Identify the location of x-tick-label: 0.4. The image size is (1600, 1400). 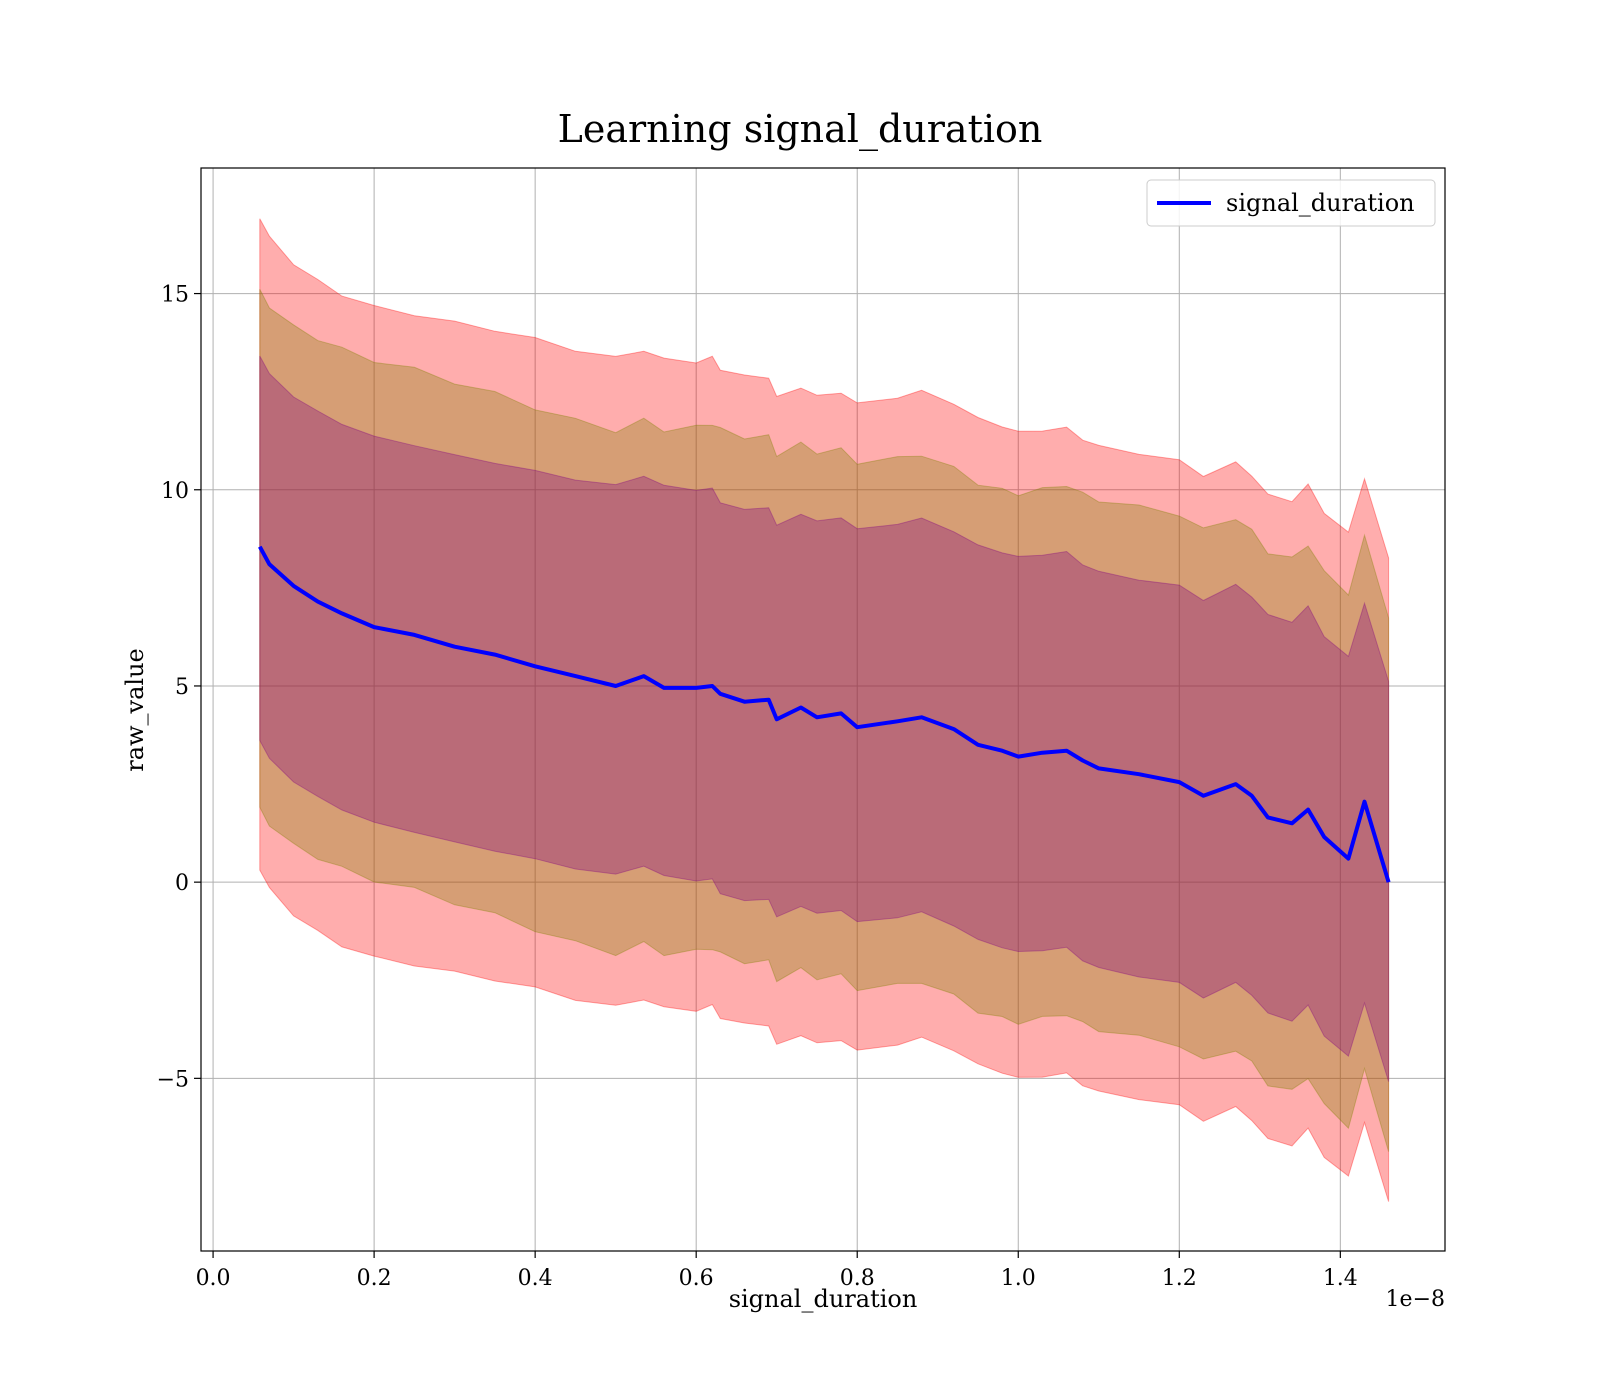
(535, 1278).